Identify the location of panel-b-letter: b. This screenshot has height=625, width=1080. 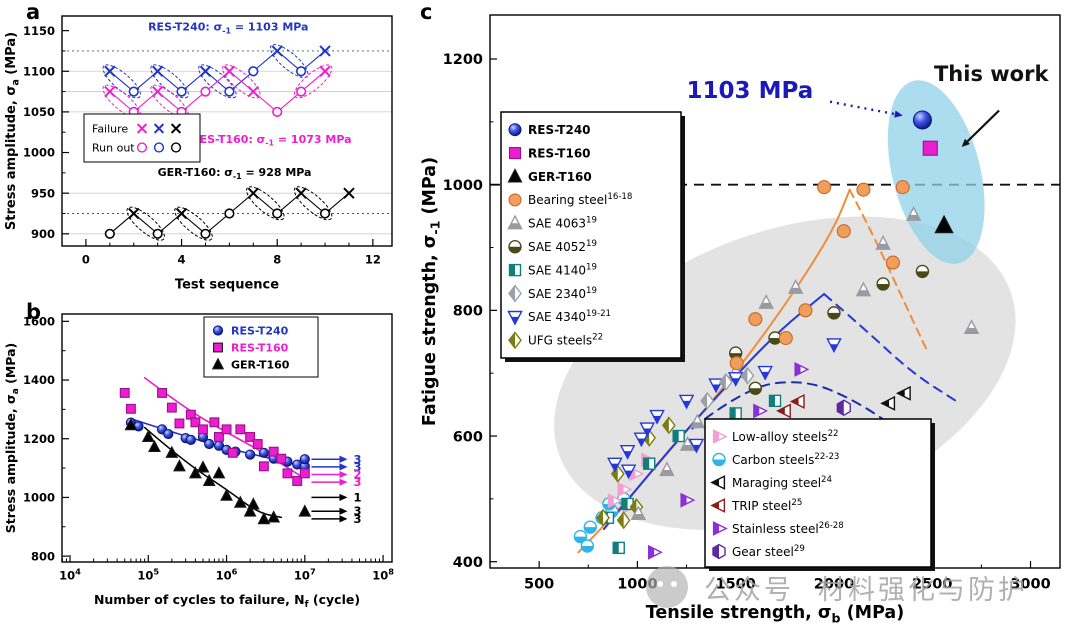
(34, 312).